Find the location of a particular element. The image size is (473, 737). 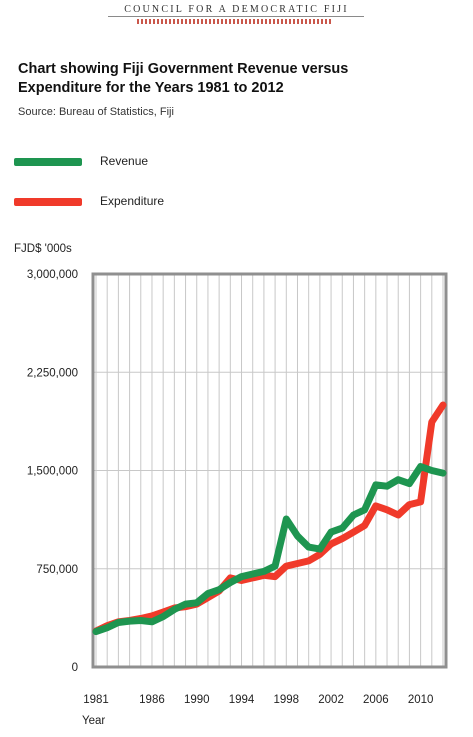

x-tick-label: 1990 is located at coordinates (197, 700).